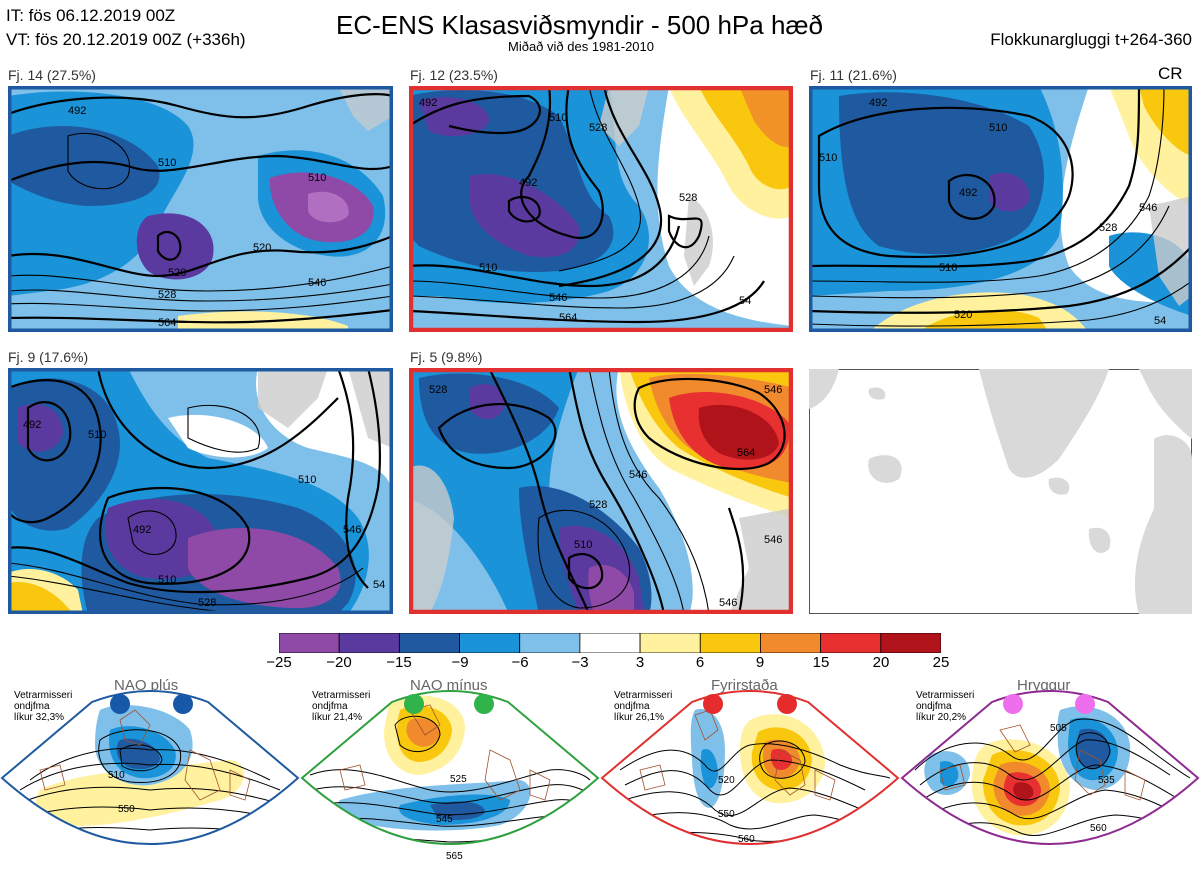  What do you see at coordinates (126, 39) in the screenshot?
I see `valid-time: VT: fös 20.12.2019 00Z (+336h)` at bounding box center [126, 39].